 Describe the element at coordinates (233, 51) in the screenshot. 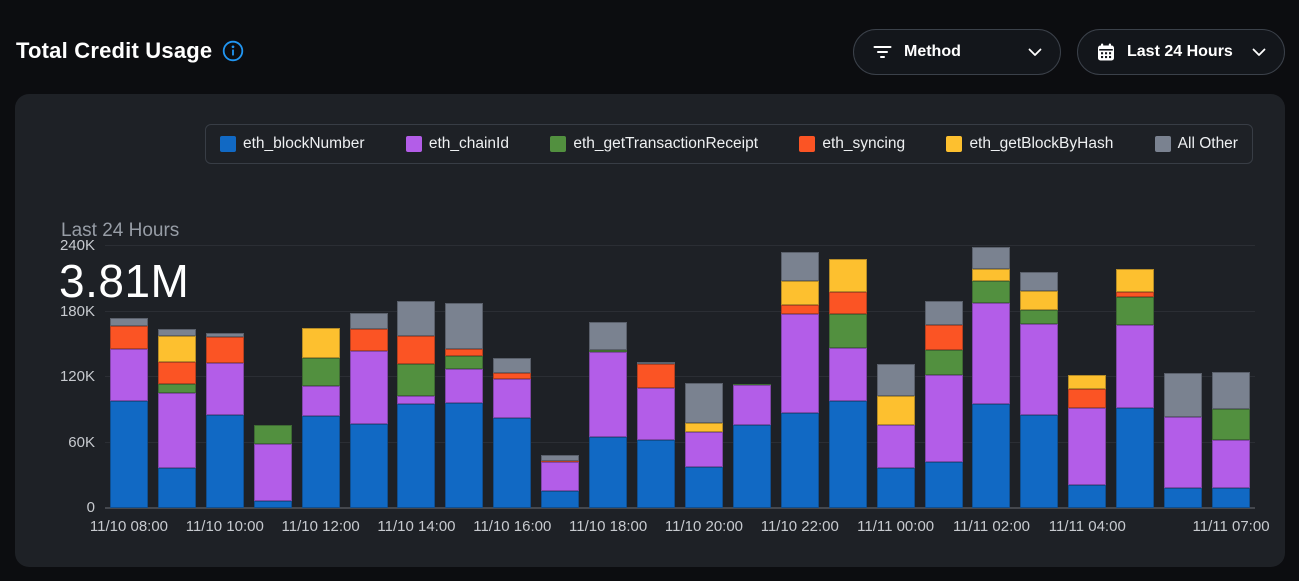

I see `info-icon` at that location.